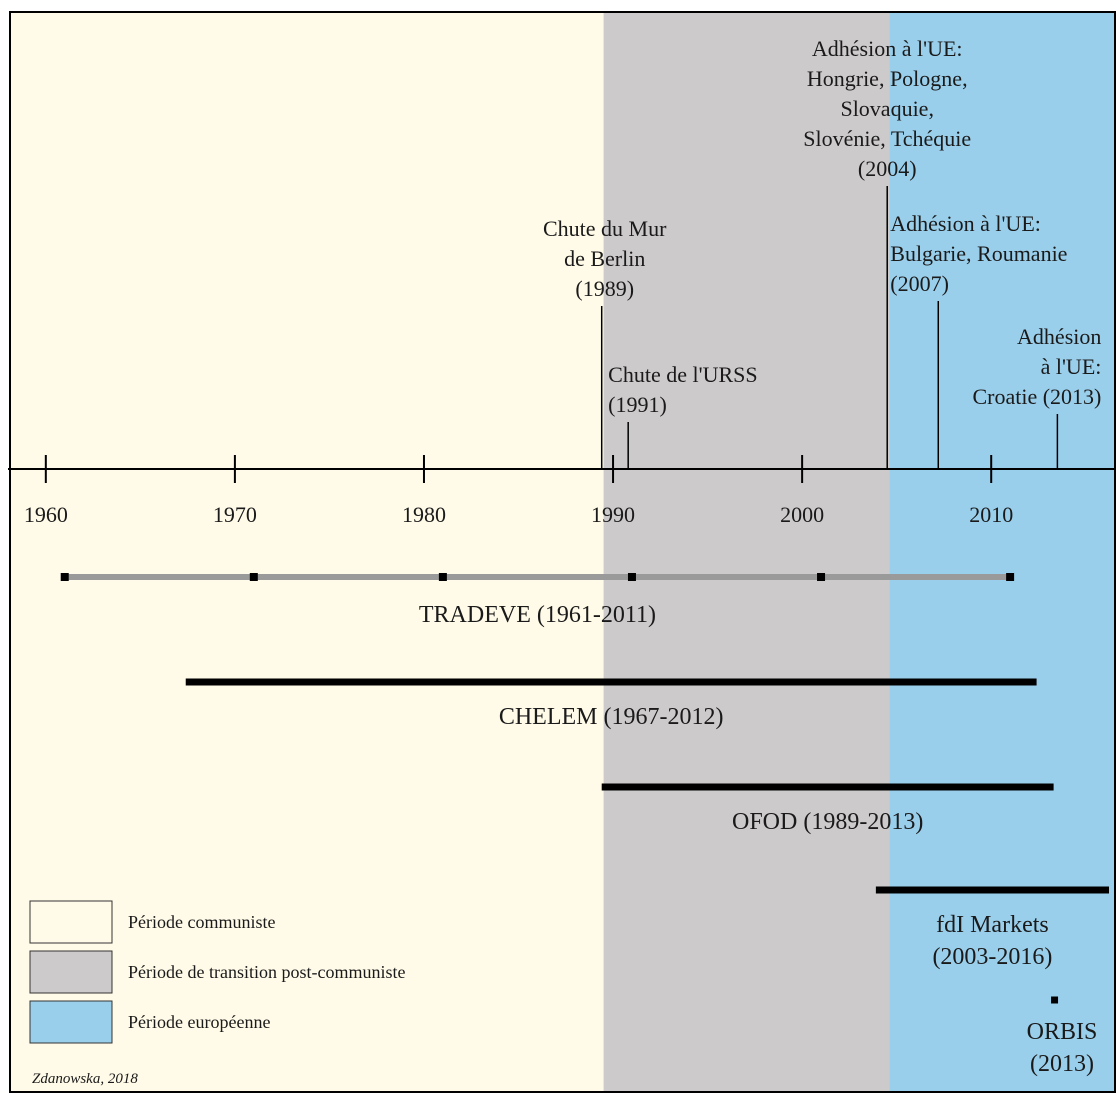 The image size is (1116, 1093). What do you see at coordinates (887, 48) in the screenshot?
I see `event-label-ue-2004: Adhésion à l'UE:` at bounding box center [887, 48].